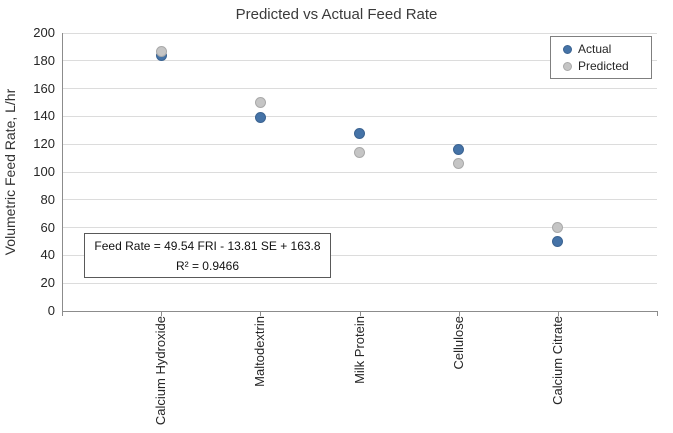 Image resolution: width=673 pixels, height=433 pixels. I want to click on y-tick-label: 80, so click(47, 199).